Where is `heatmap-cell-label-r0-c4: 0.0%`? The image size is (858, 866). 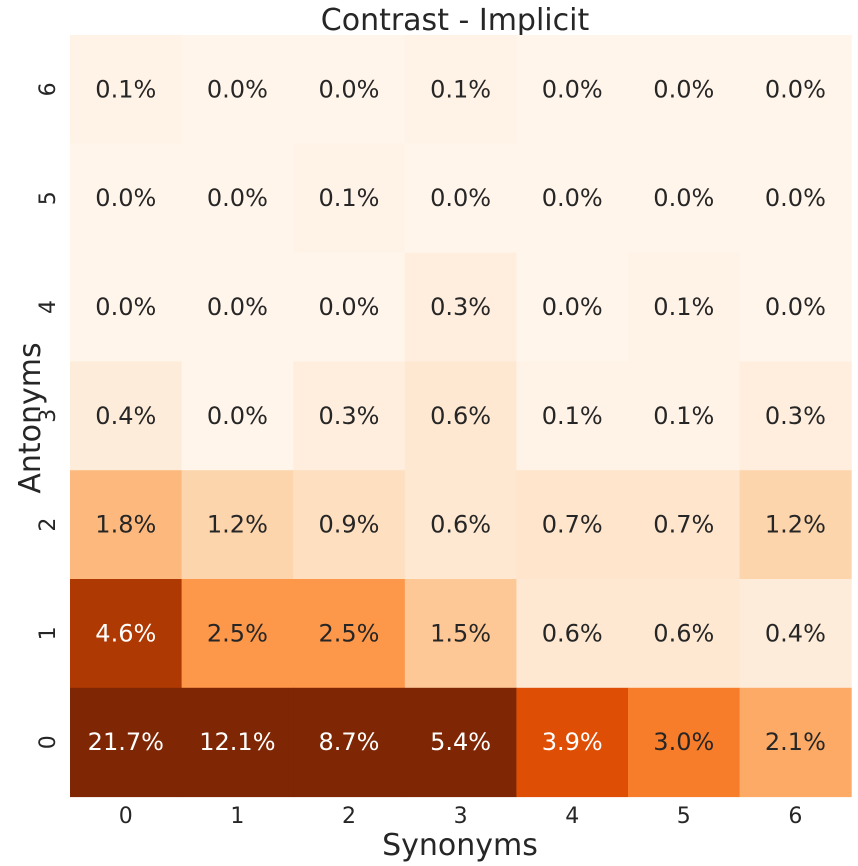
heatmap-cell-label-r0-c4: 0.0% is located at coordinates (572, 89).